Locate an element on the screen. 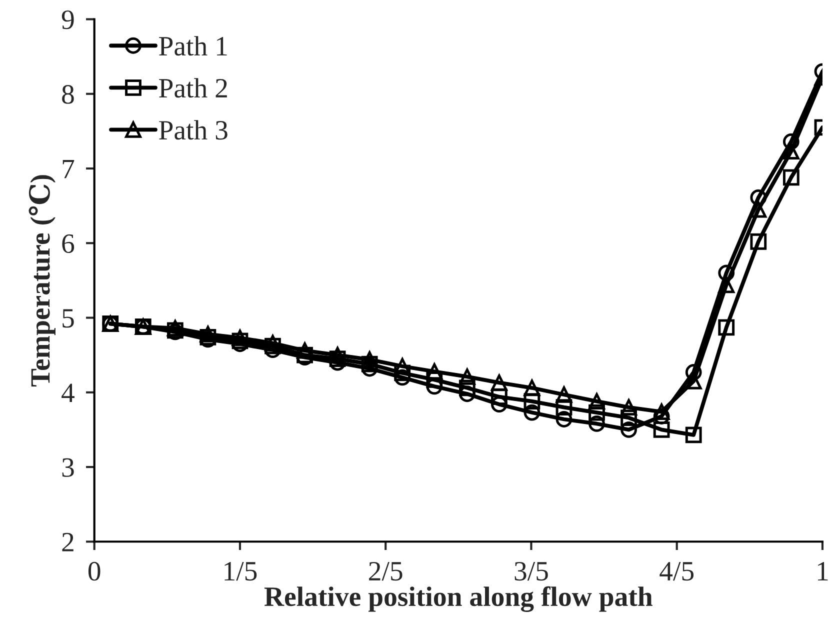  x-tick-label: 4/5 is located at coordinates (677, 571).